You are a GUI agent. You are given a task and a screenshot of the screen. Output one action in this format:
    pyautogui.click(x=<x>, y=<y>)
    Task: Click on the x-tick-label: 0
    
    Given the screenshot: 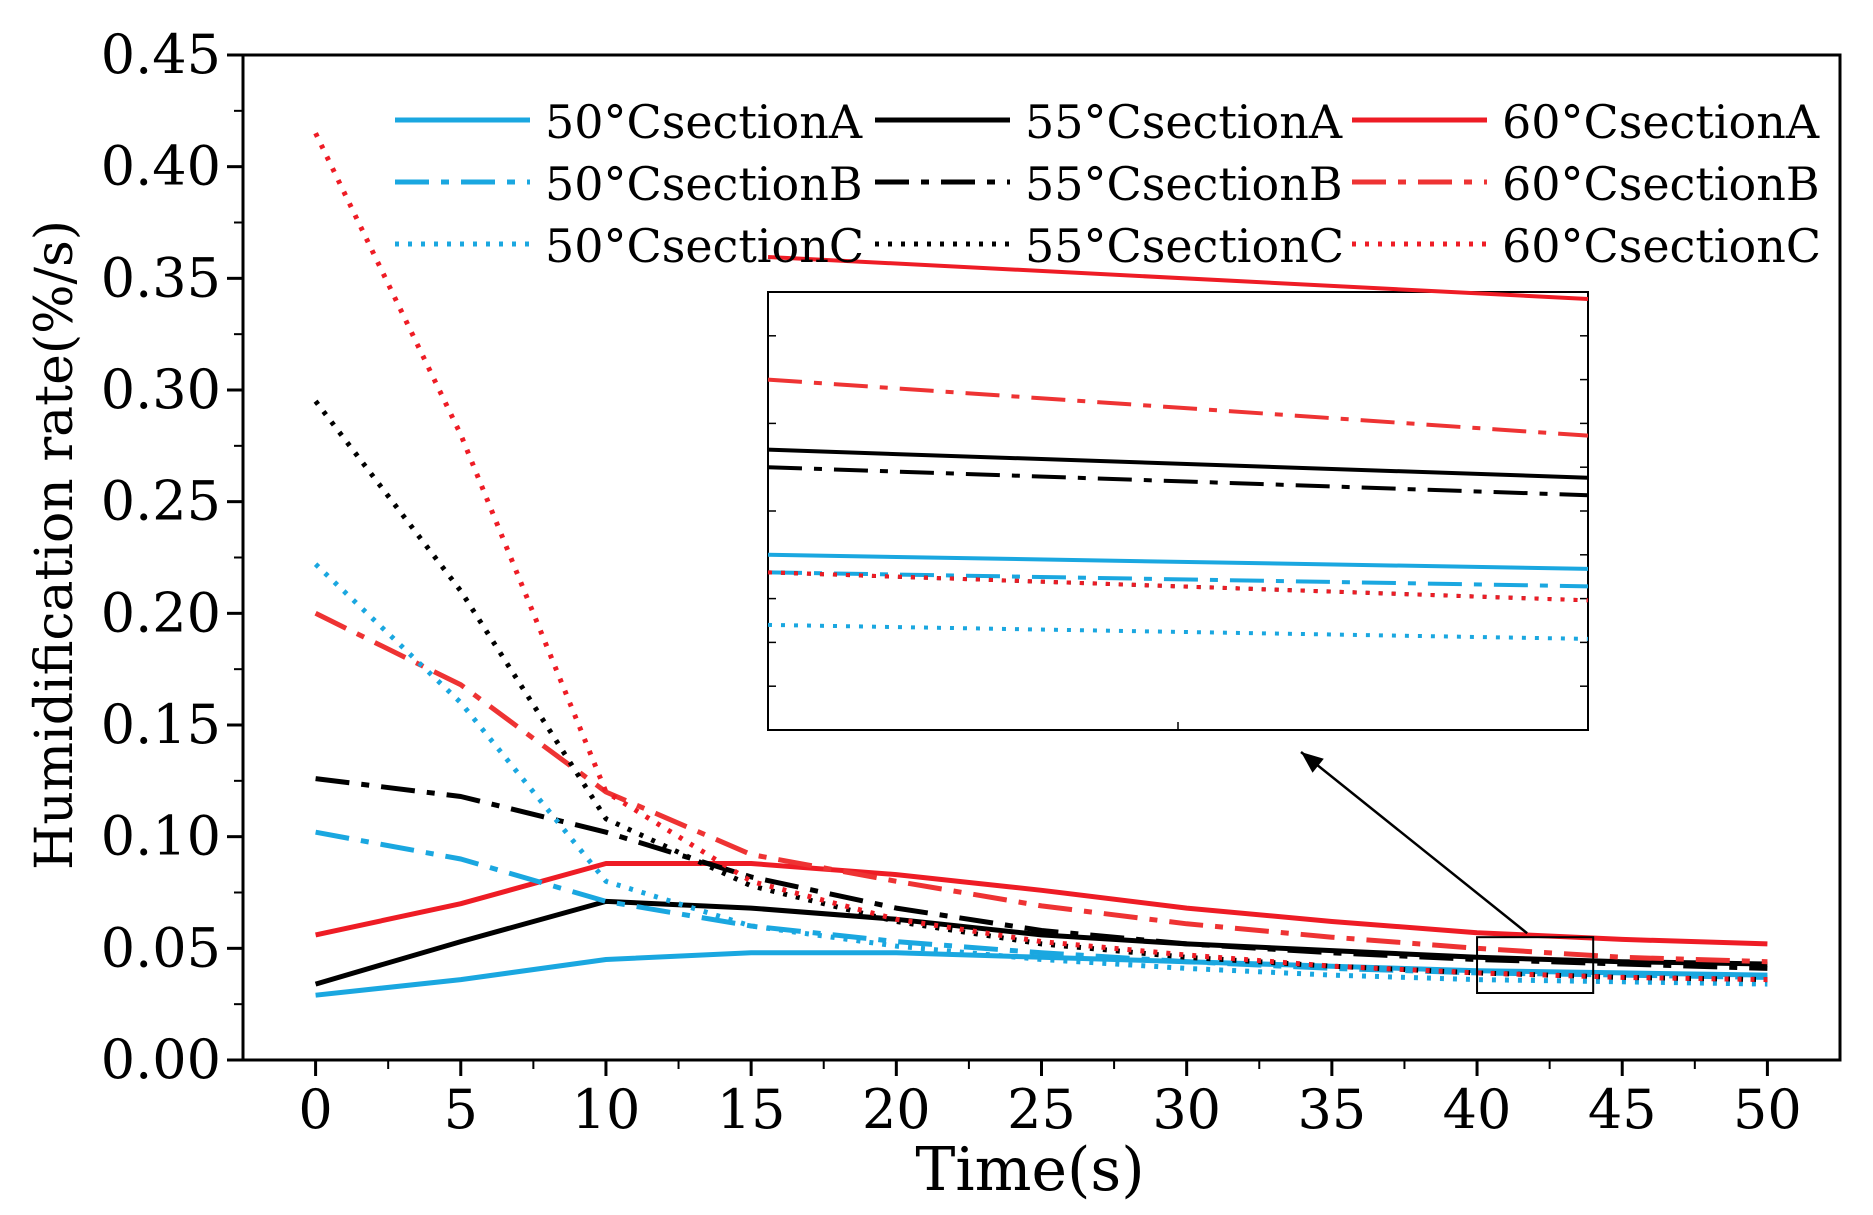 What is the action you would take?
    pyautogui.click(x=315, y=1109)
    